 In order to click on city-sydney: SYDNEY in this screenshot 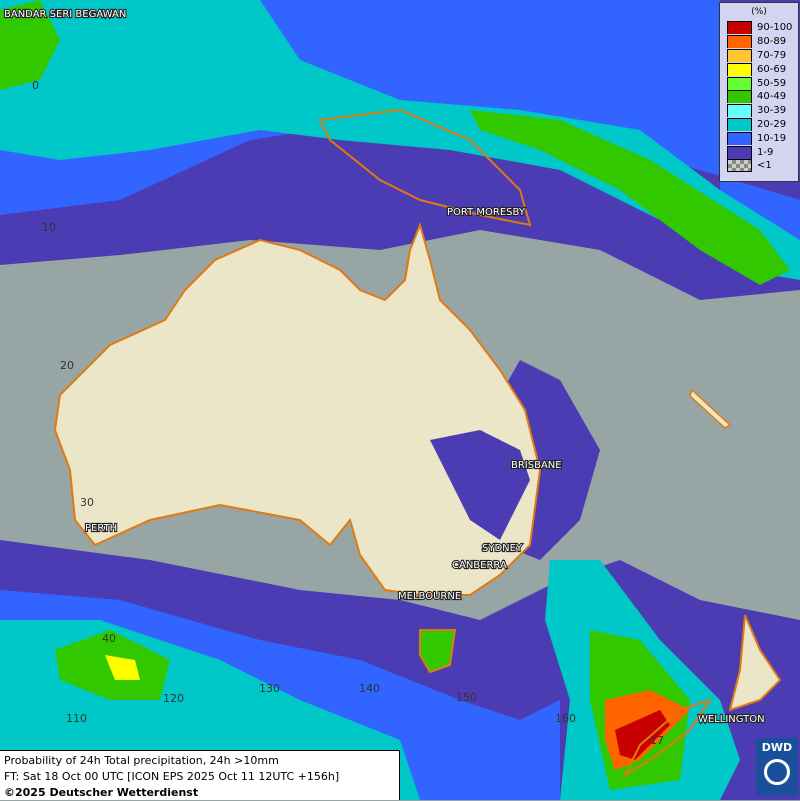, I will do `click(502, 548)`.